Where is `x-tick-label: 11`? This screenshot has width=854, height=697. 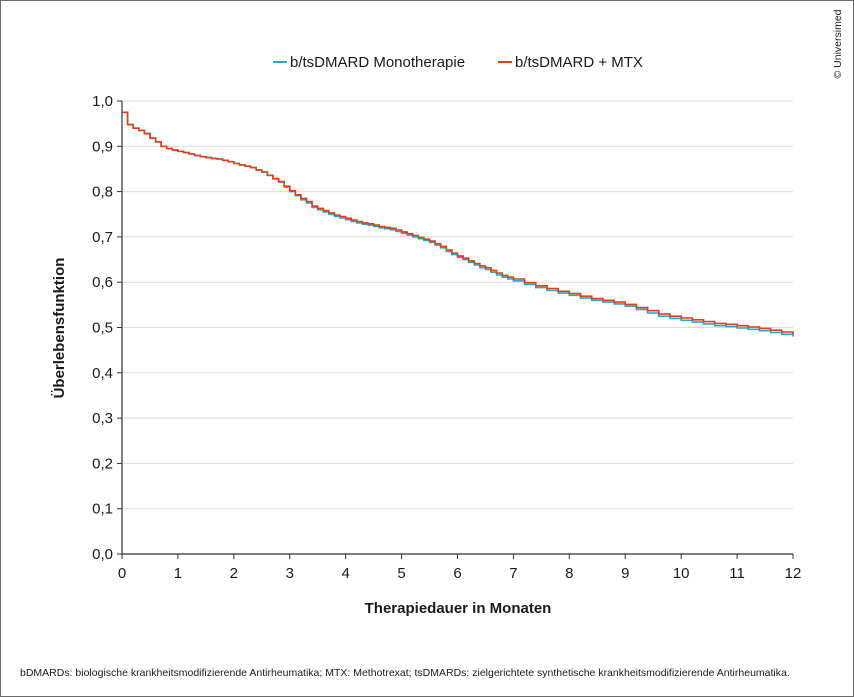
x-tick-label: 11 is located at coordinates (737, 573).